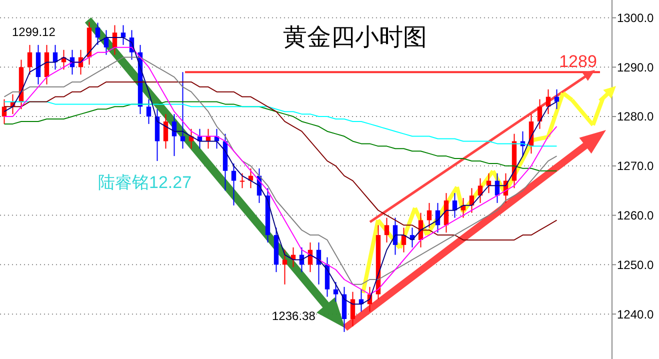 The image size is (659, 359). What do you see at coordinates (635, 117) in the screenshot?
I see `y-tick-label: 1280.0` at bounding box center [635, 117].